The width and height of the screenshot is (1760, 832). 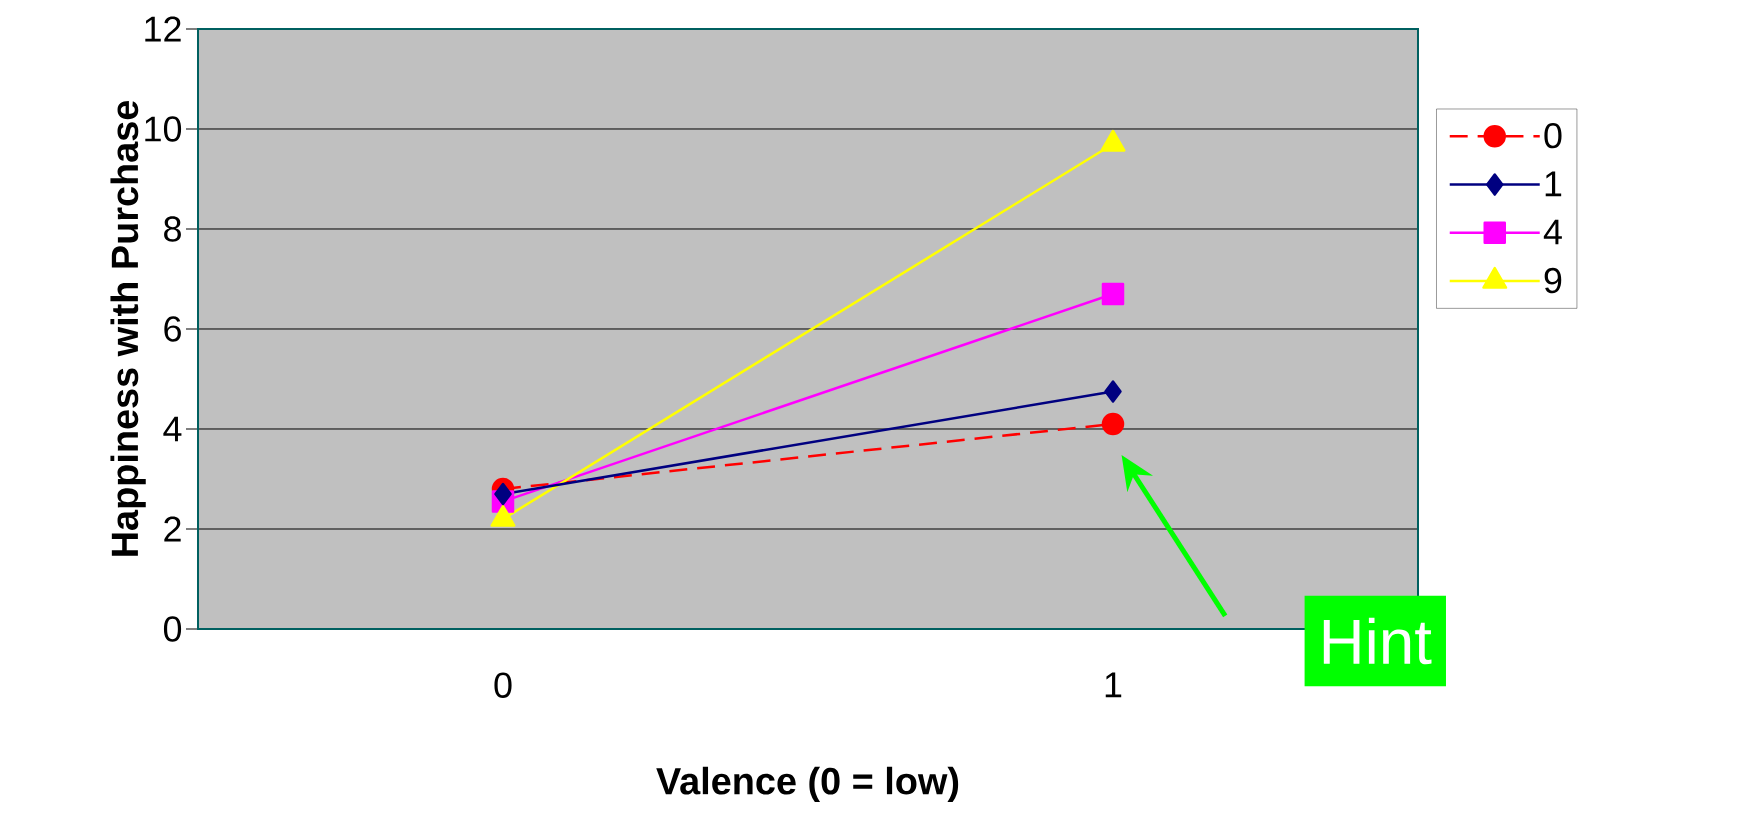 What do you see at coordinates (1553, 184) in the screenshot?
I see `legend-label: 1` at bounding box center [1553, 184].